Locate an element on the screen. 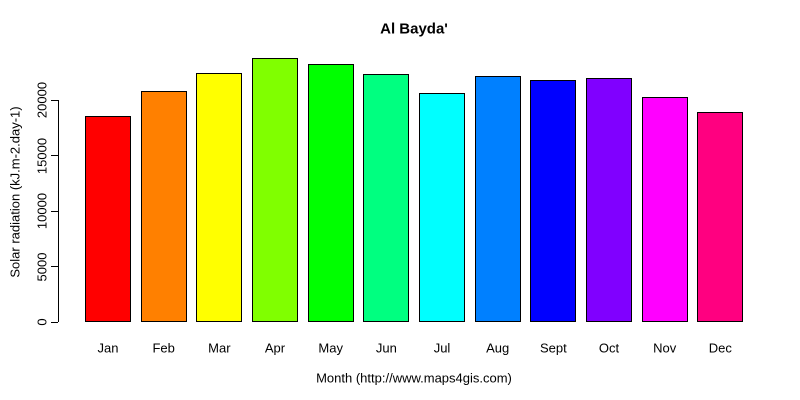 The width and height of the screenshot is (800, 400). x-tick-label-may: May is located at coordinates (330, 348).